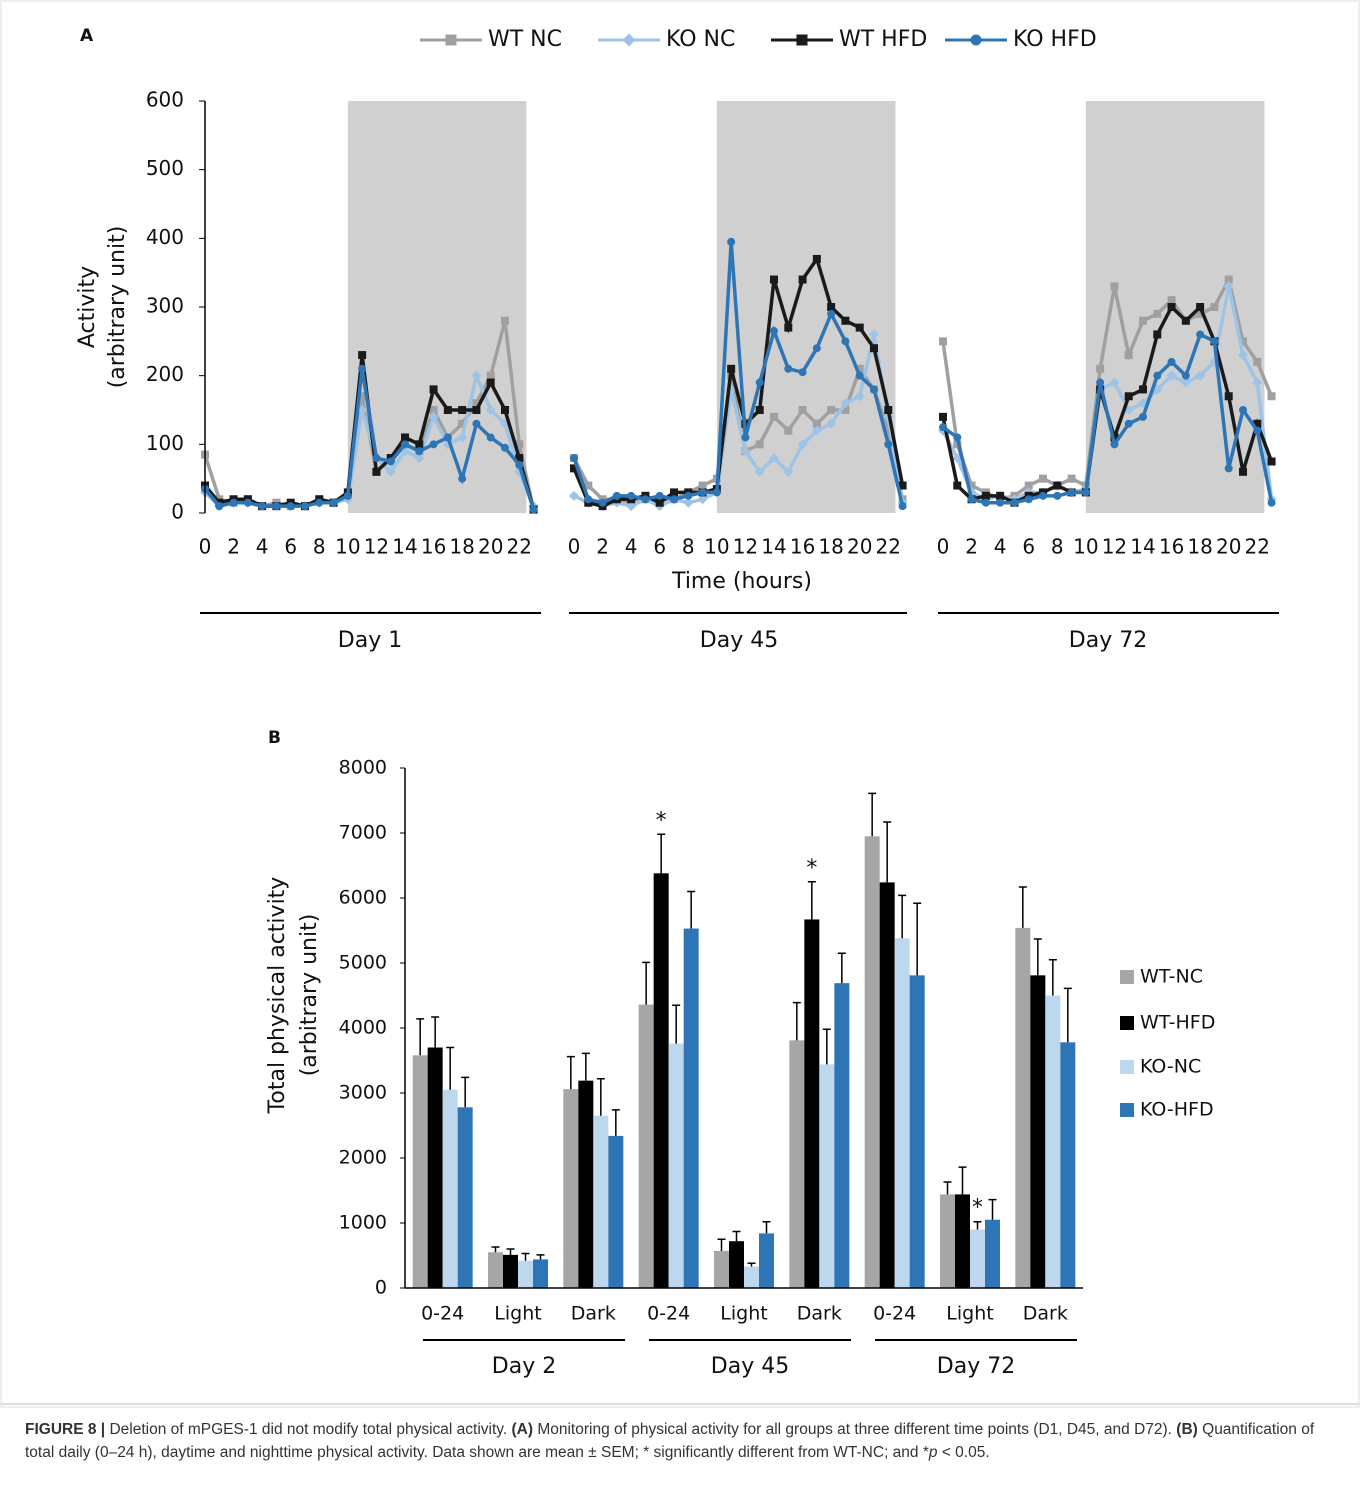  Describe the element at coordinates (883, 39) in the screenshot. I see `legend-label: WT HFD` at that location.